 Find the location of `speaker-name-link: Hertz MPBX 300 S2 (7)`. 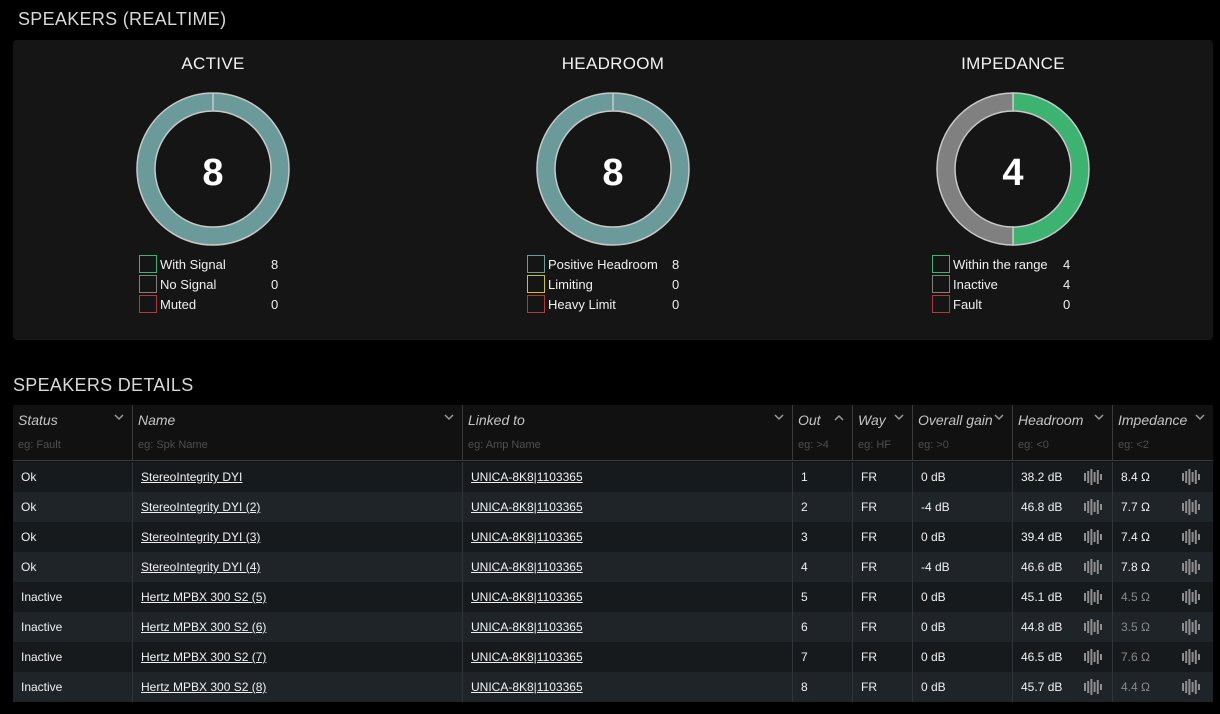

speaker-name-link: Hertz MPBX 300 S2 (7) is located at coordinates (204, 657).